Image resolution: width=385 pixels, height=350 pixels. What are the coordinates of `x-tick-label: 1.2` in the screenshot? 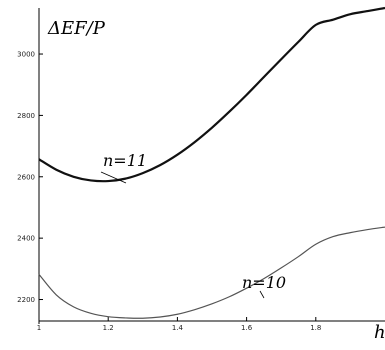 It's located at (108, 328).